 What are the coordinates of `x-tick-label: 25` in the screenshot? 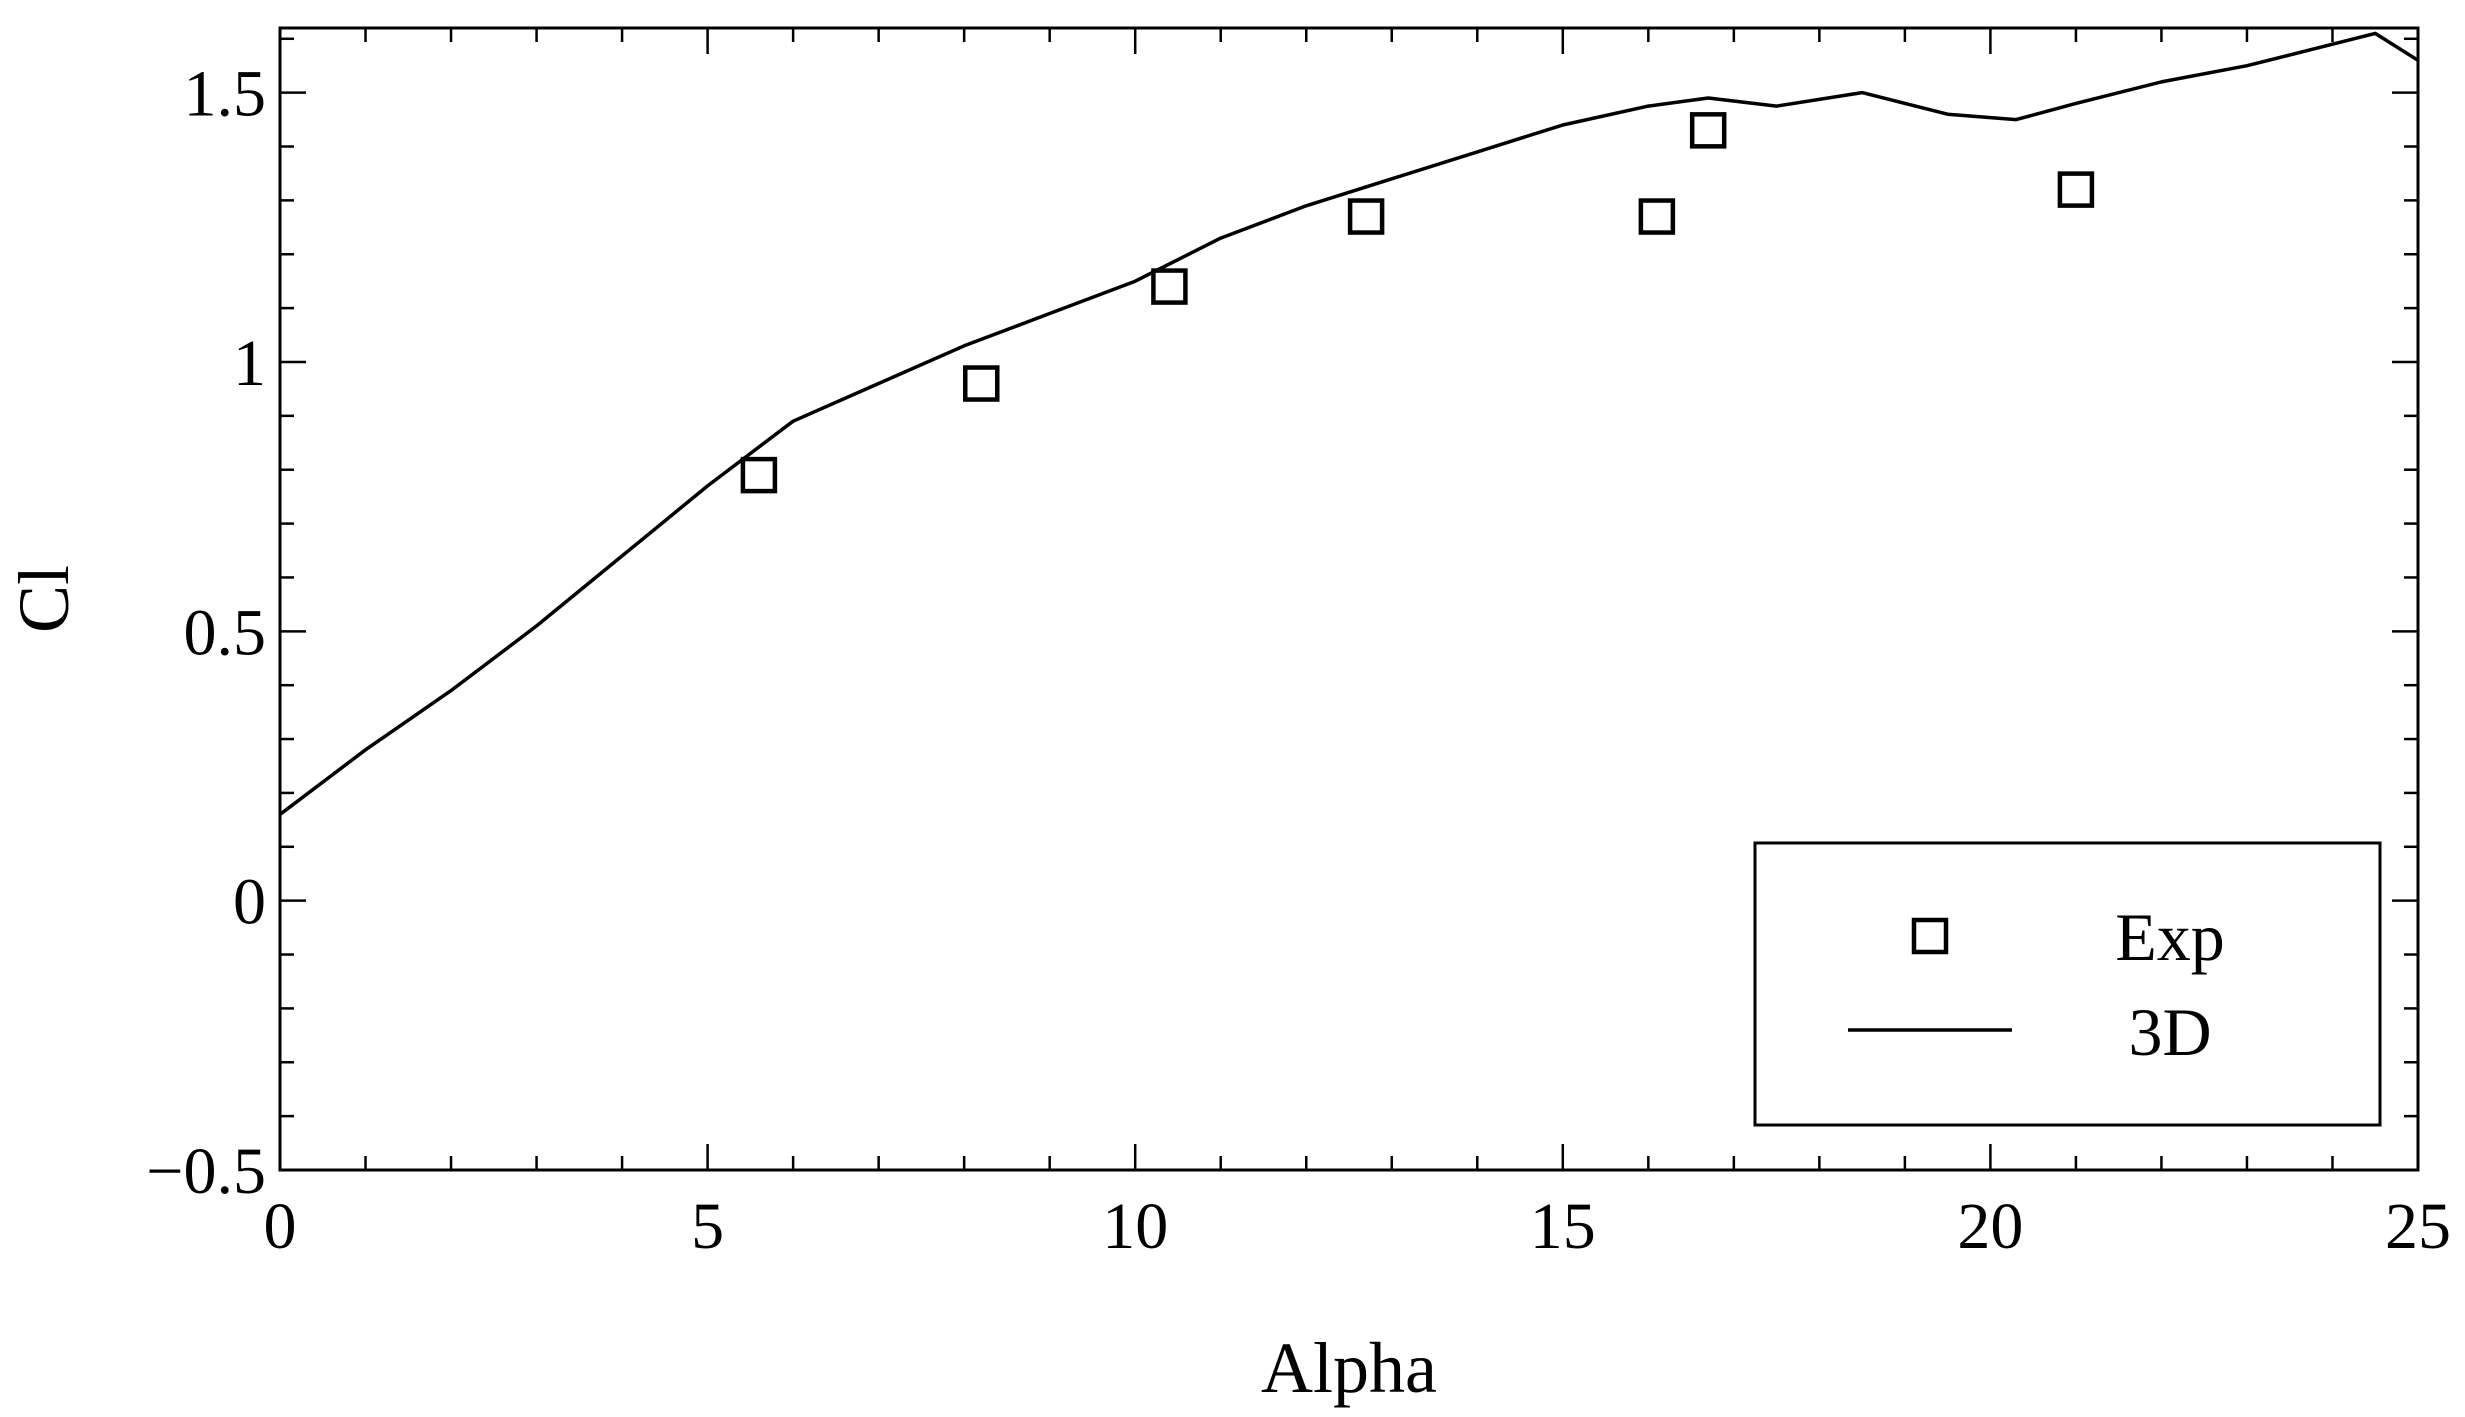 It's located at (2418, 1226).